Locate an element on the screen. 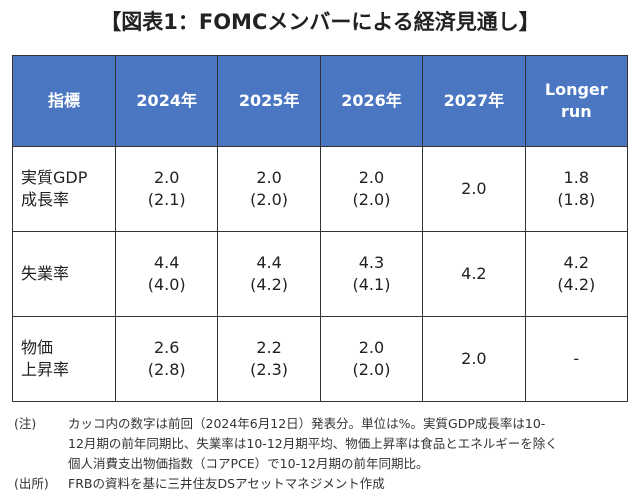 This screenshot has height=501, width=640. value-cell: 4.2 (4.2) is located at coordinates (576, 274).